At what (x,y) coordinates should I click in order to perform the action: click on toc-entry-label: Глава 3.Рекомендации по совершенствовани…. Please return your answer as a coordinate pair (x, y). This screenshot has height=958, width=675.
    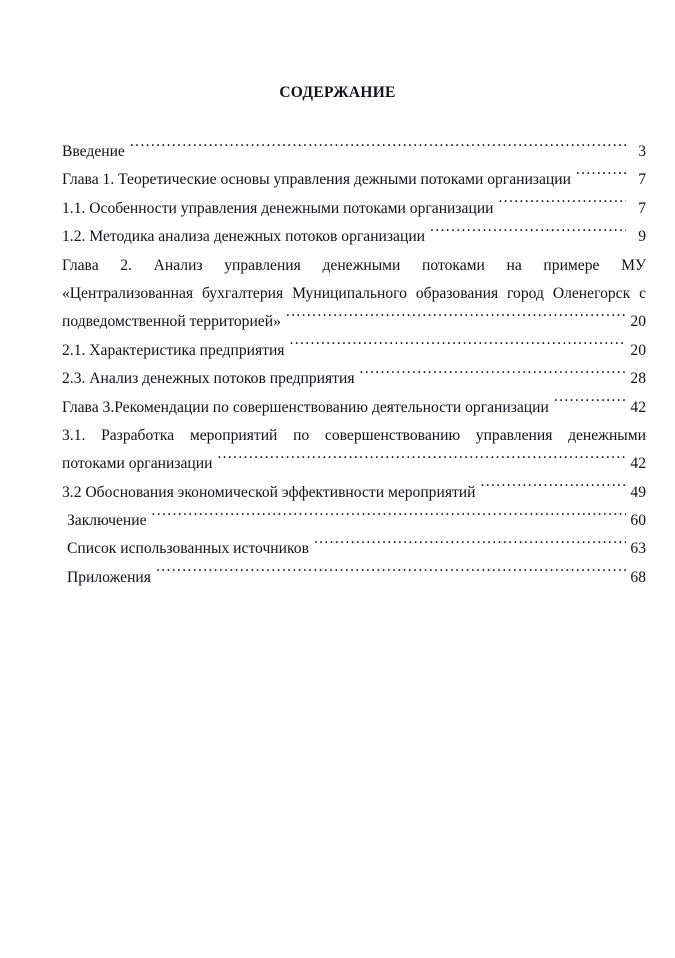
    Looking at the image, I should click on (305, 407).